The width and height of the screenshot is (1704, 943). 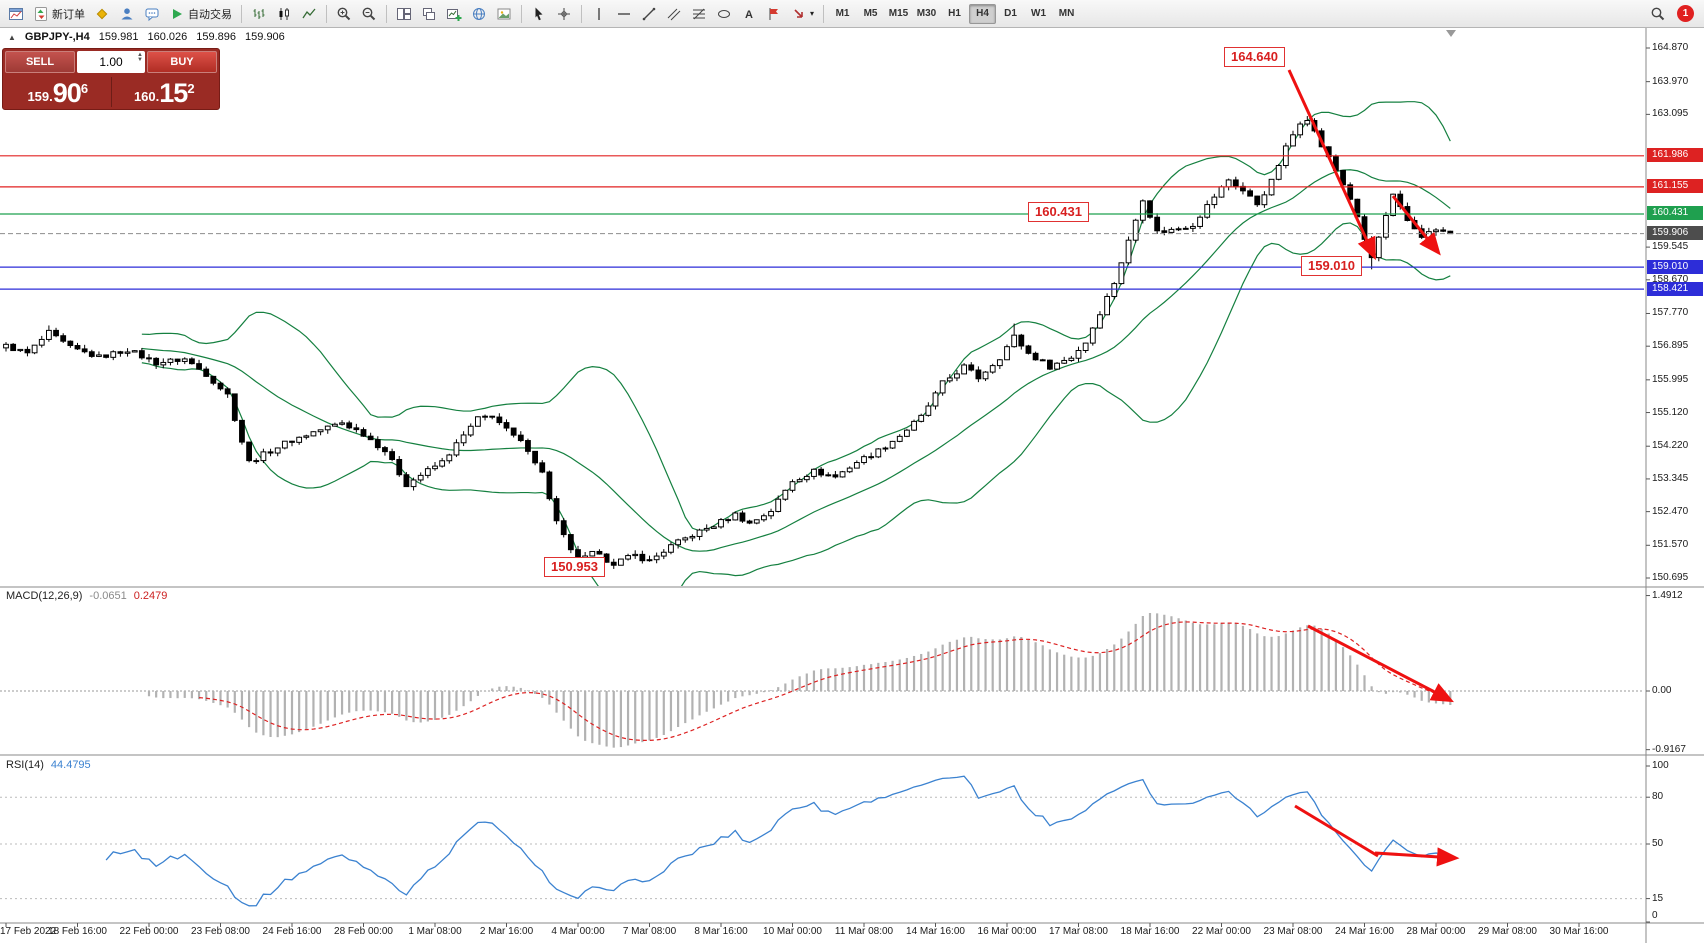 What do you see at coordinates (504, 14) in the screenshot?
I see `screenshot-icon` at bounding box center [504, 14].